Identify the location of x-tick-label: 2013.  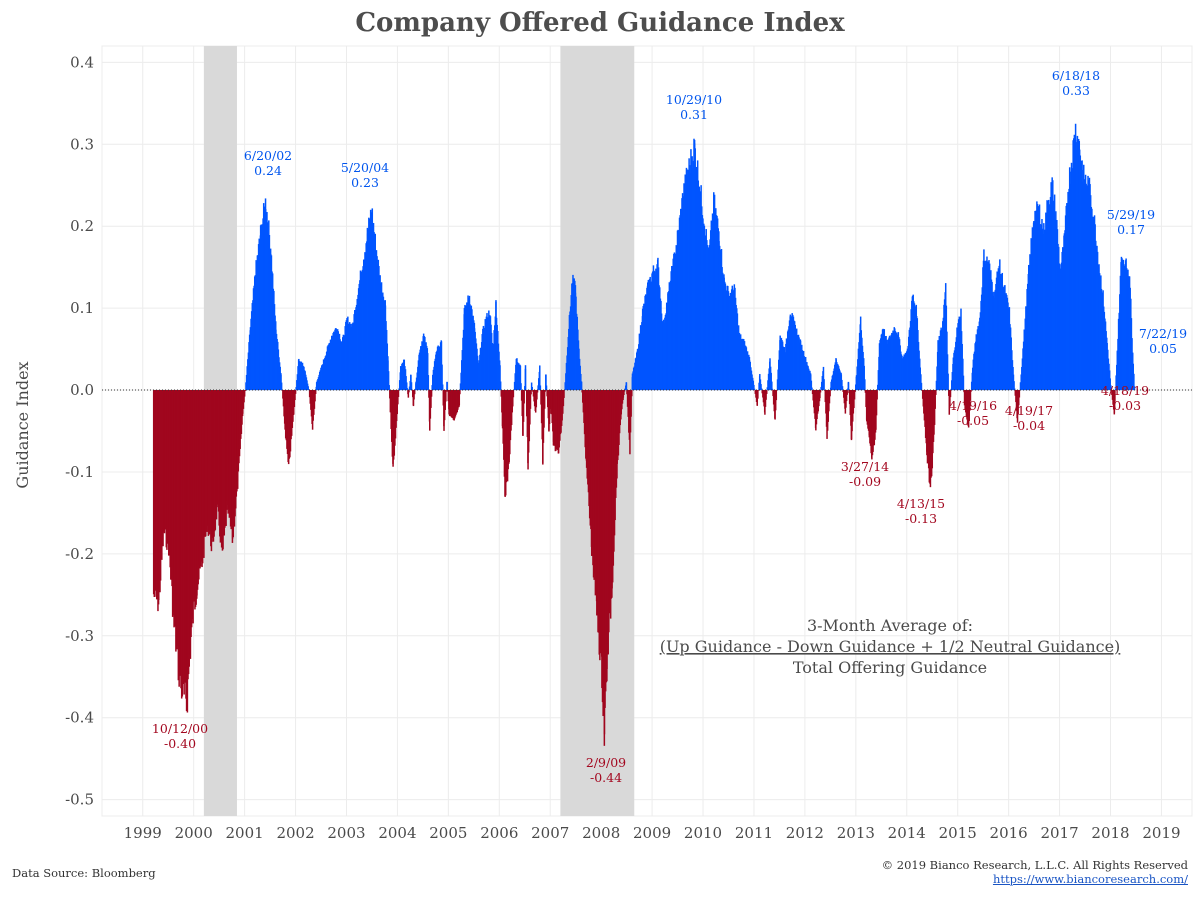
(856, 833).